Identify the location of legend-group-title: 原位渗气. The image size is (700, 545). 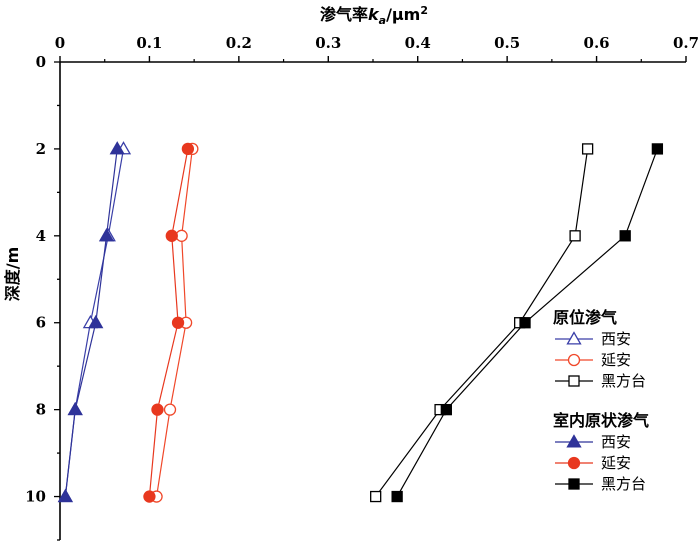
(585, 317).